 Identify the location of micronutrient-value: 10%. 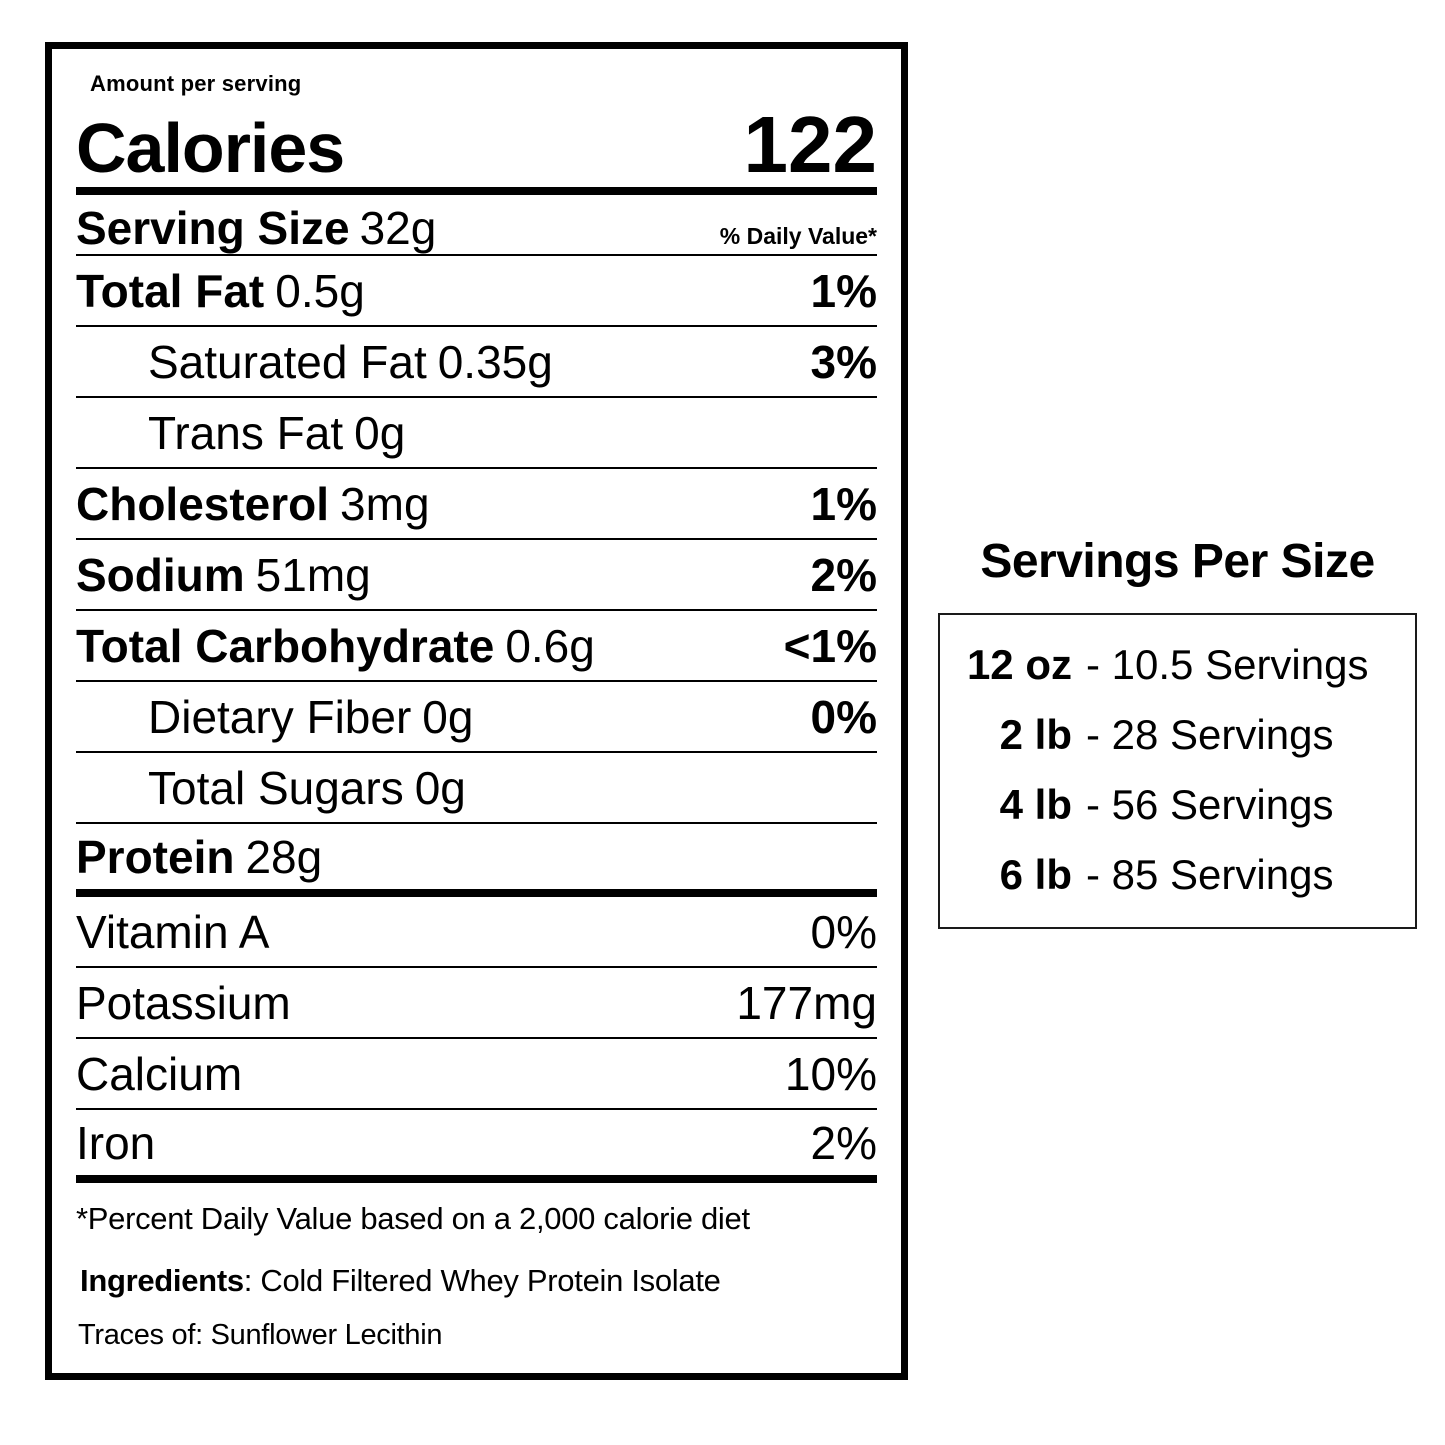
(830, 1073).